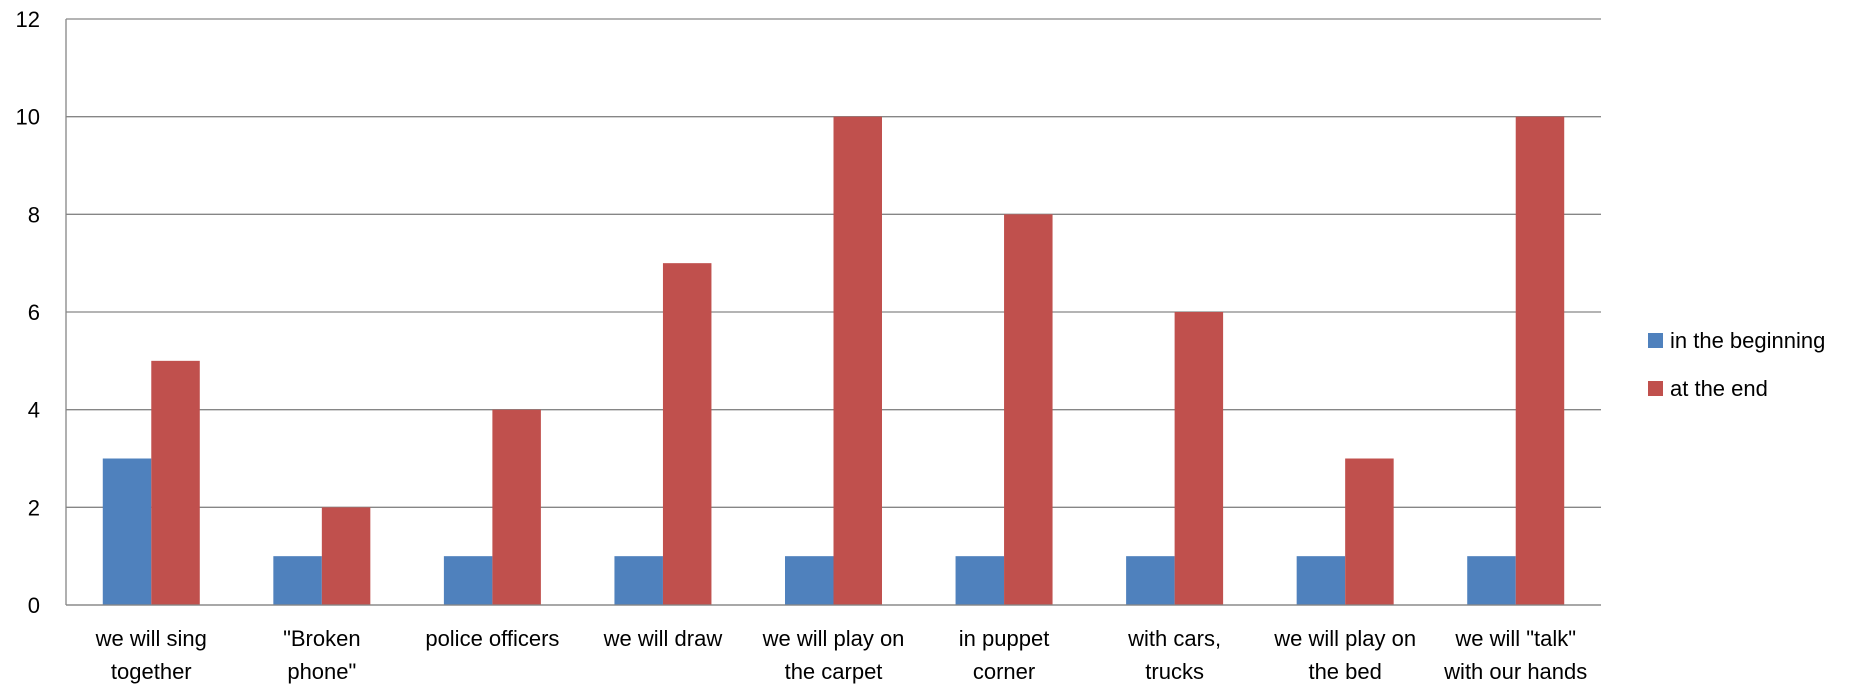  Describe the element at coordinates (1174, 655) in the screenshot. I see `x-tick-label: with cars, trucks` at that location.